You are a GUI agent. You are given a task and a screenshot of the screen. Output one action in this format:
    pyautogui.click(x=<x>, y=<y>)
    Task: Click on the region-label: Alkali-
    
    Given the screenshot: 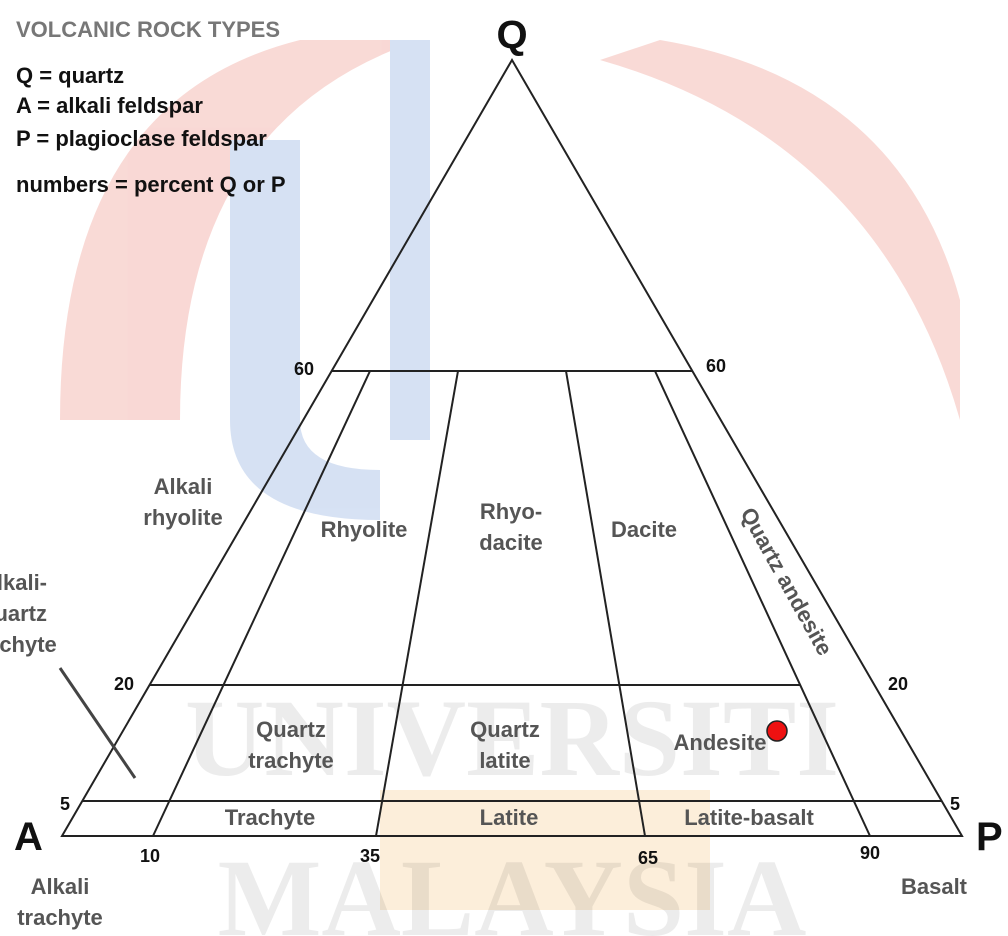 What is the action you would take?
    pyautogui.click(x=23, y=582)
    